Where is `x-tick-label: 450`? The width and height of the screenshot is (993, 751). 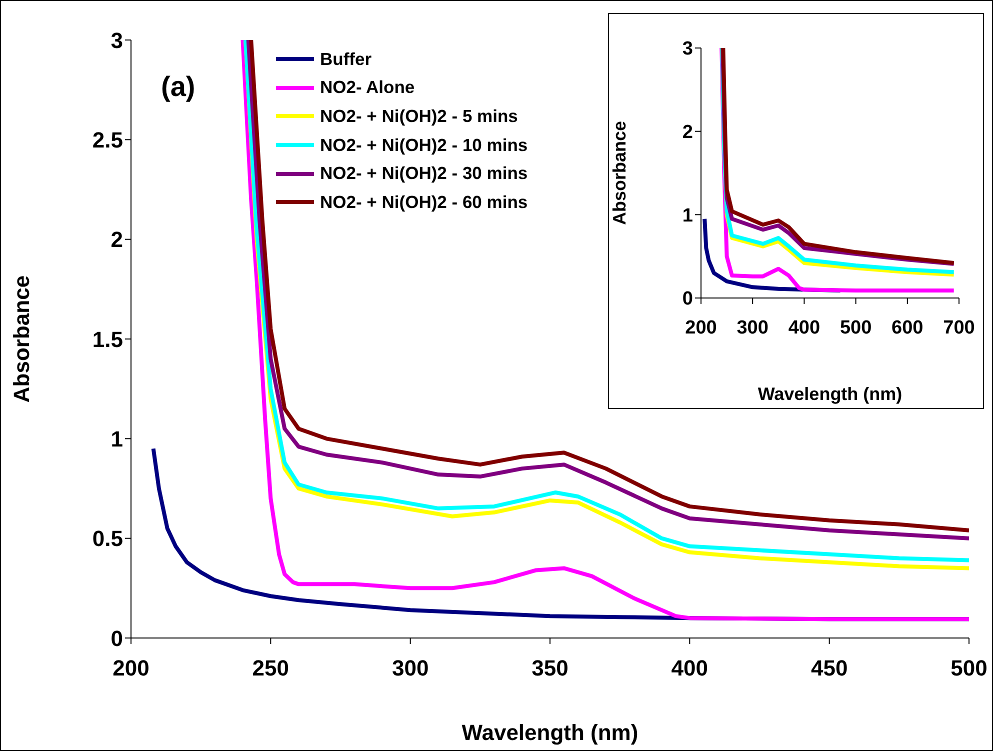 x-tick-label: 450 is located at coordinates (829, 668).